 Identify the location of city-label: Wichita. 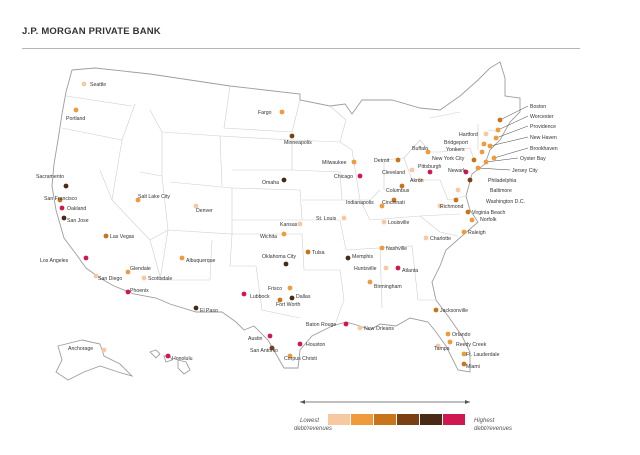
(268, 237).